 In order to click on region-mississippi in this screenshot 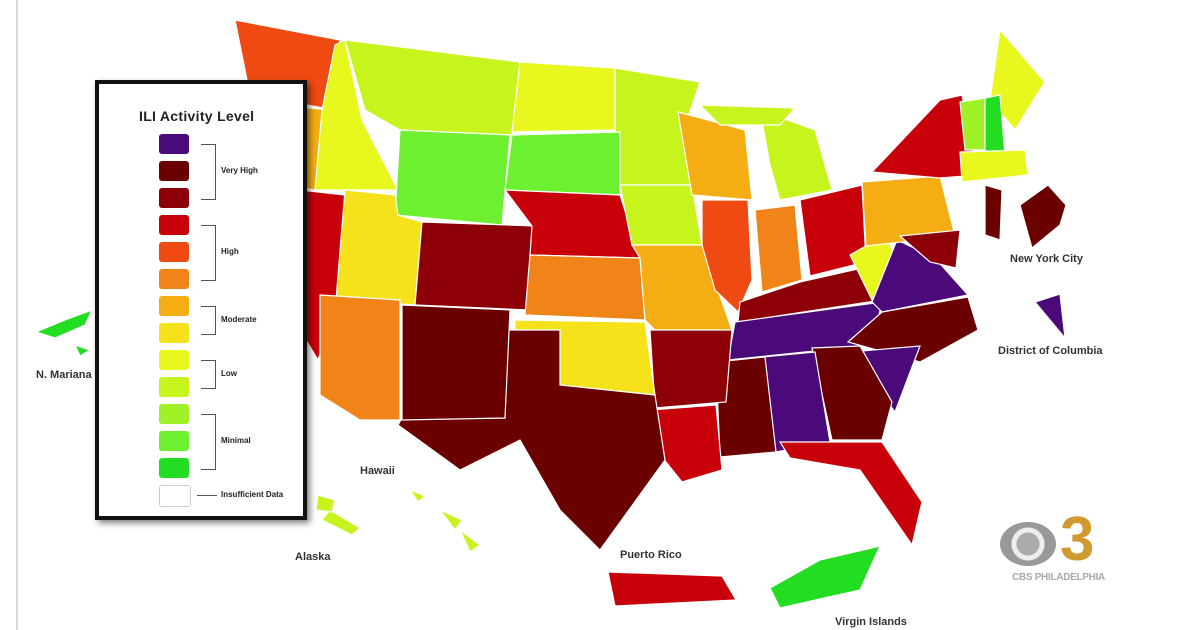, I will do `click(746, 407)`.